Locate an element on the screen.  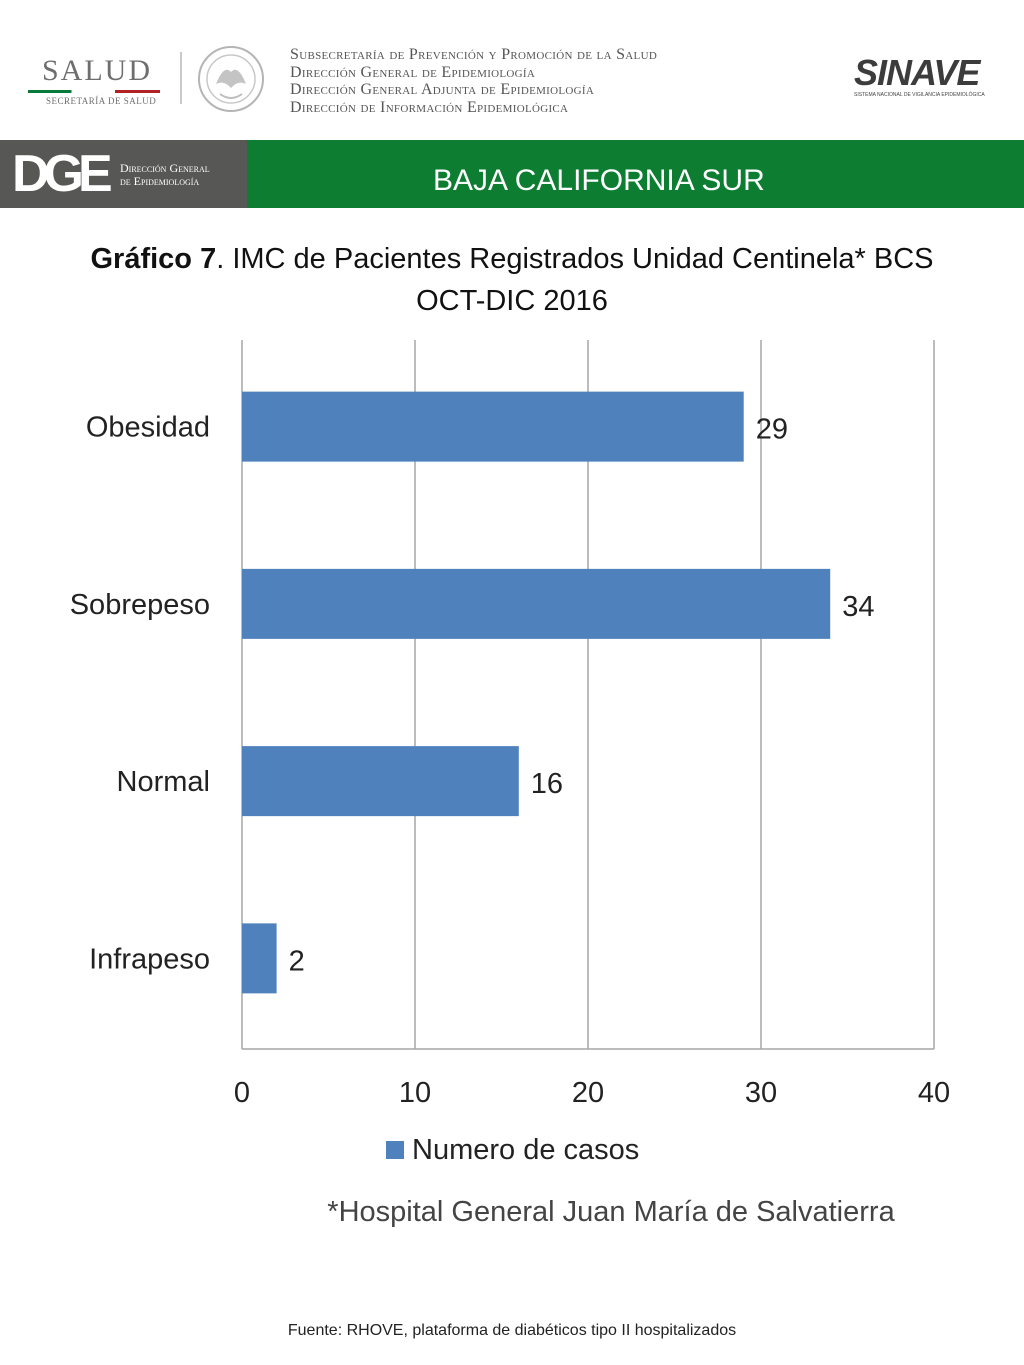
dge-line: de Epidemiología is located at coordinates (160, 181).